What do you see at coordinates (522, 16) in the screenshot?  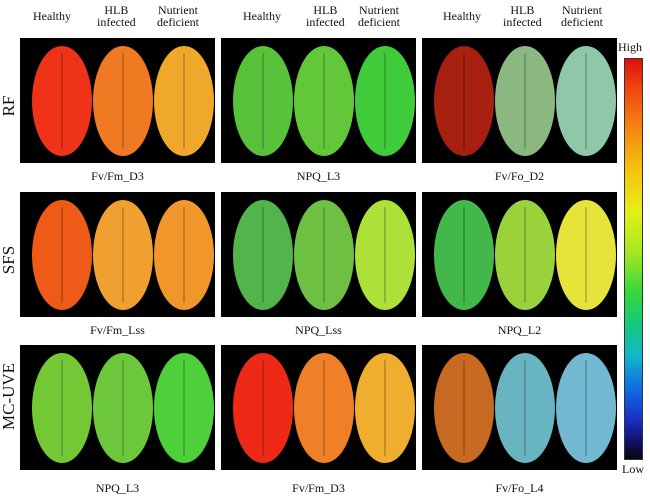 I see `header-hlb-3: HLB infected` at bounding box center [522, 16].